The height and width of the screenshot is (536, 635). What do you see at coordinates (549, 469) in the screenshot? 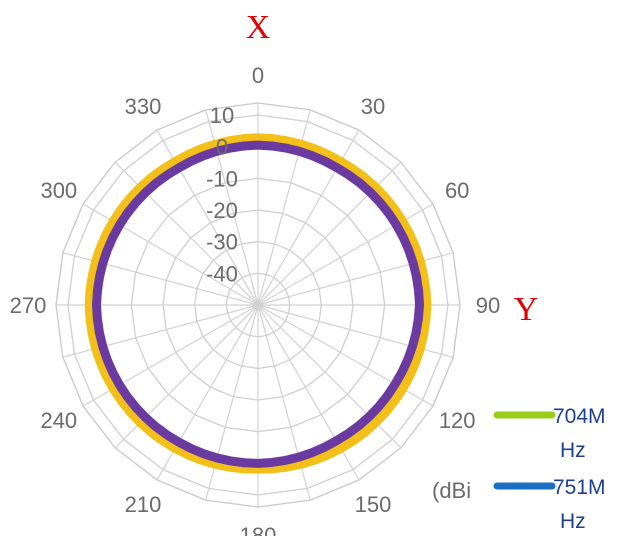
I see `legend: 704M Hz 751M Hz` at bounding box center [549, 469].